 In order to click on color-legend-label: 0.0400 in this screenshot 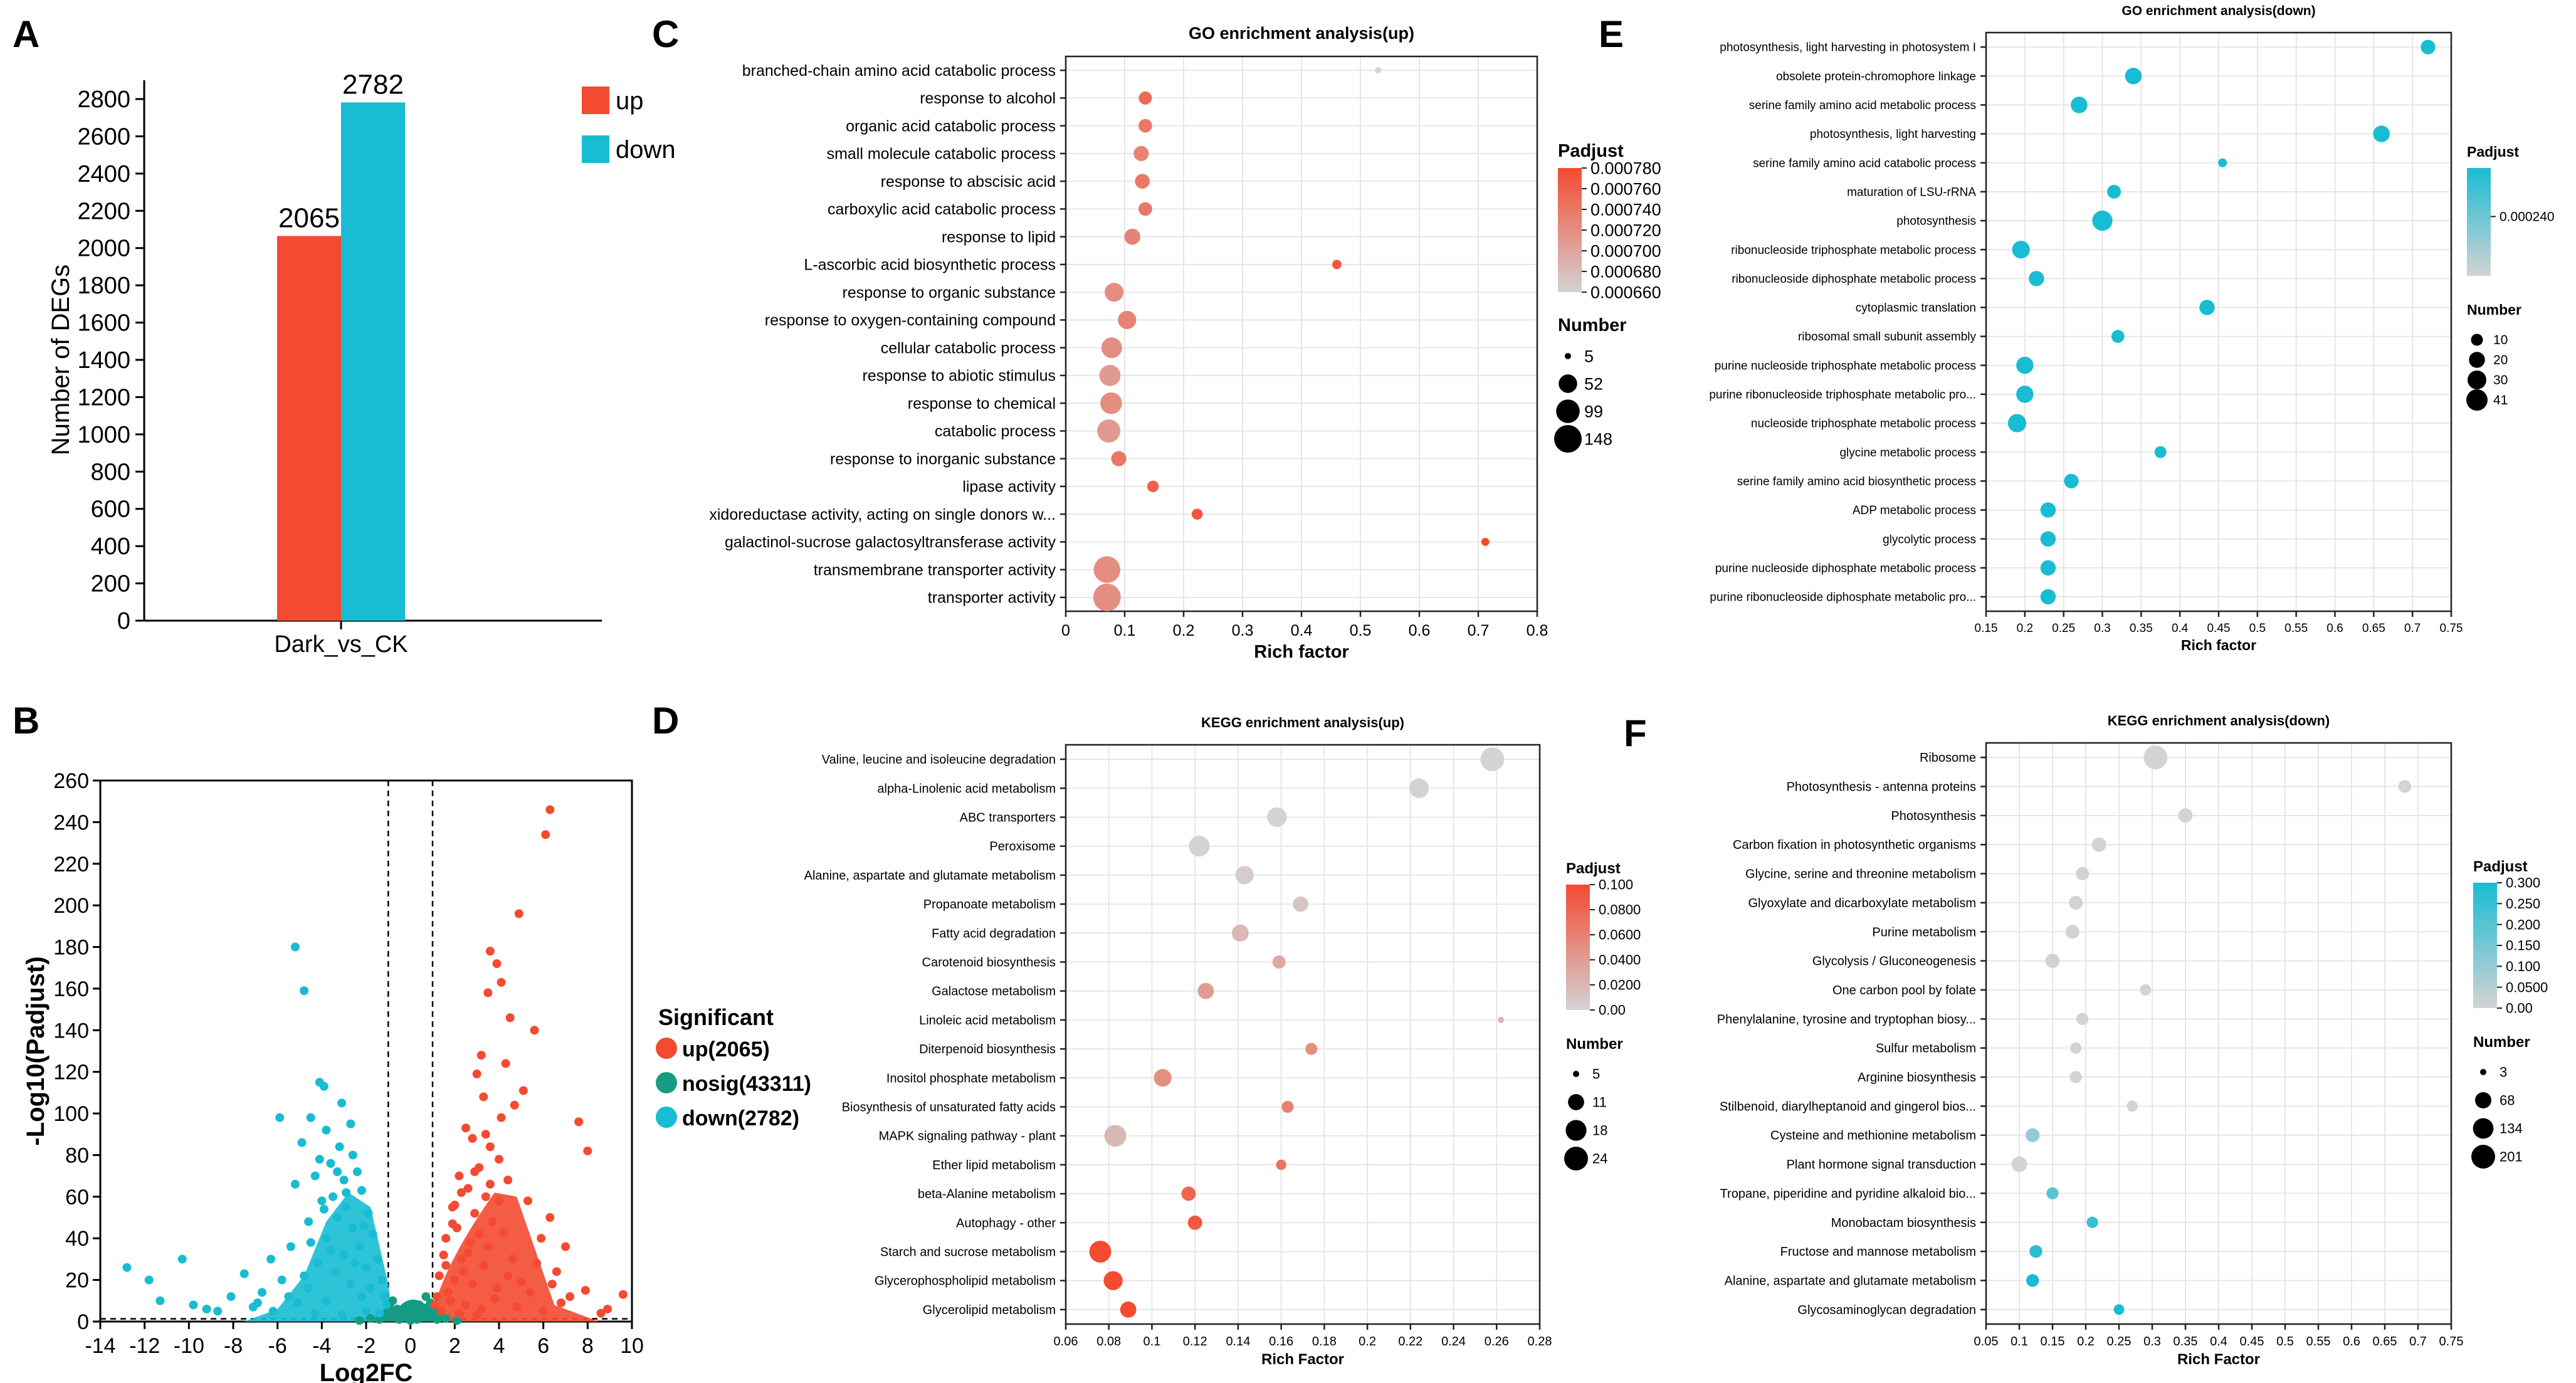, I will do `click(1620, 960)`.